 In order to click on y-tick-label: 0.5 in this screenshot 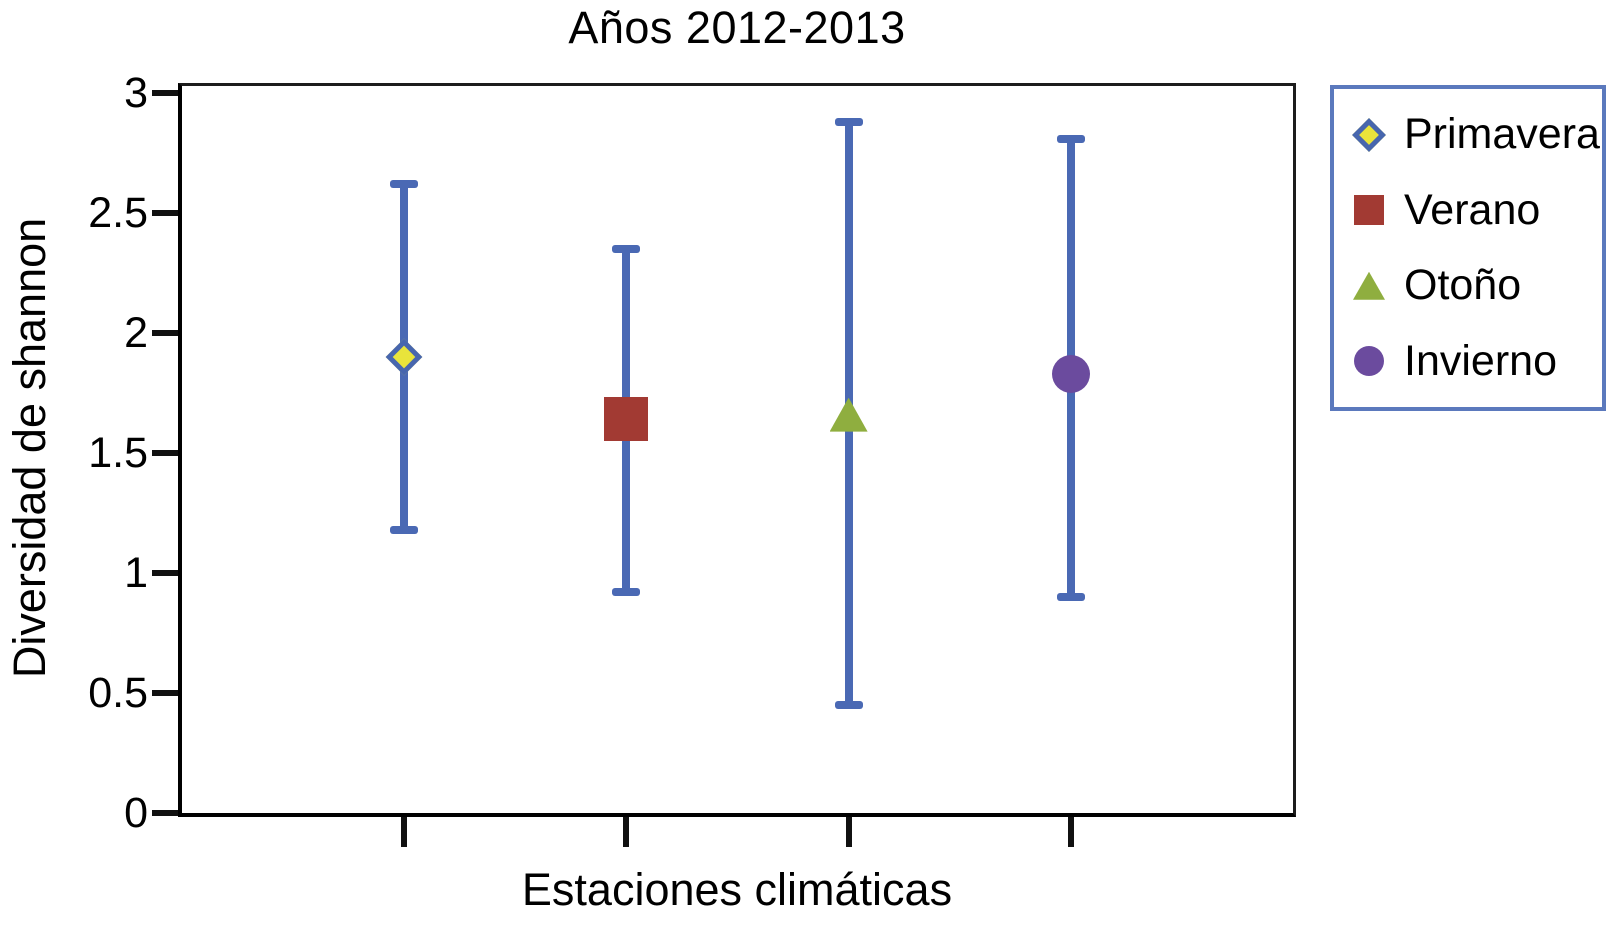, I will do `click(118, 693)`.